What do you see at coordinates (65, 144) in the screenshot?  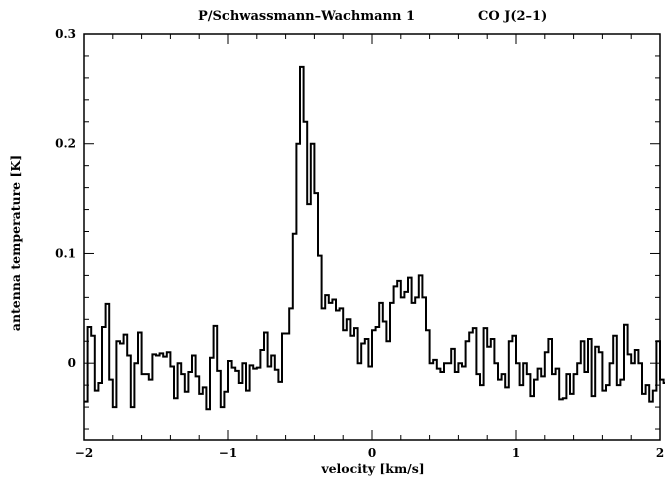 I see `y-tick-label: 0.2` at bounding box center [65, 144].